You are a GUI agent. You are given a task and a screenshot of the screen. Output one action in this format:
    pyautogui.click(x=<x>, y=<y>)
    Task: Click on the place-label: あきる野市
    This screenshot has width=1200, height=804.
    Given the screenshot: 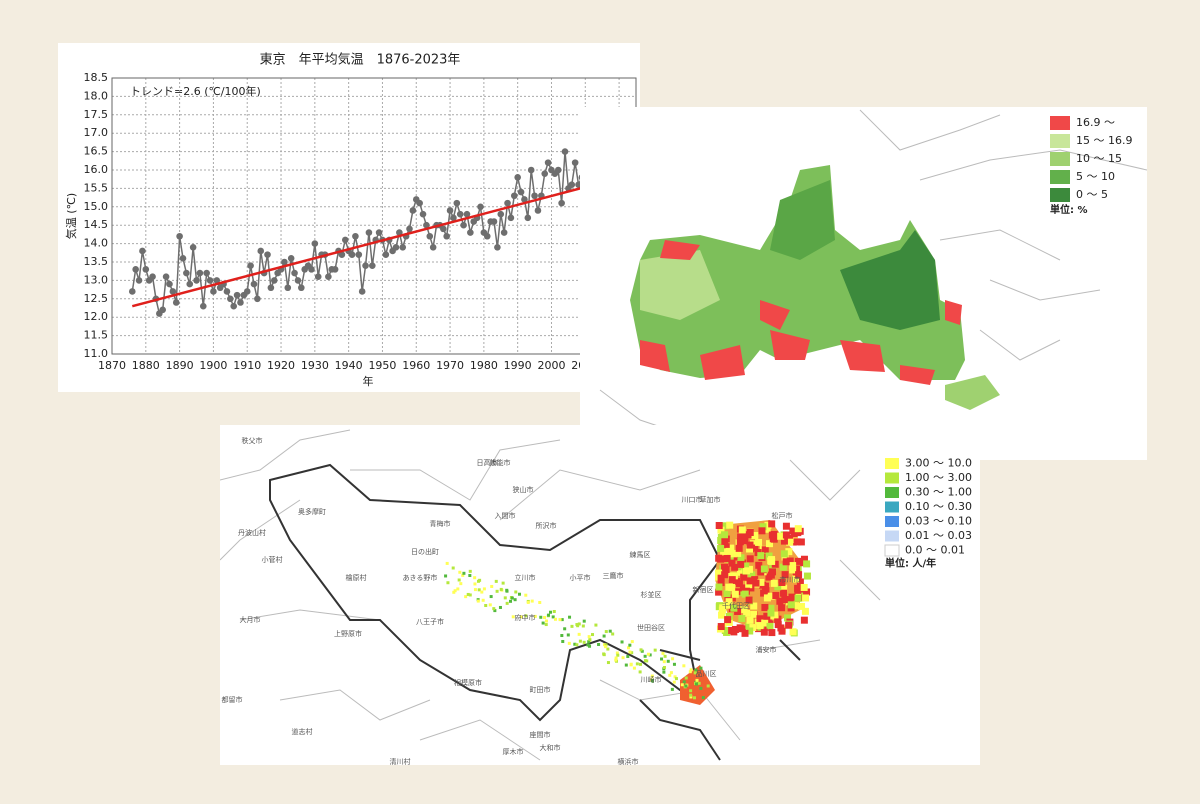 What is the action you would take?
    pyautogui.click(x=420, y=577)
    